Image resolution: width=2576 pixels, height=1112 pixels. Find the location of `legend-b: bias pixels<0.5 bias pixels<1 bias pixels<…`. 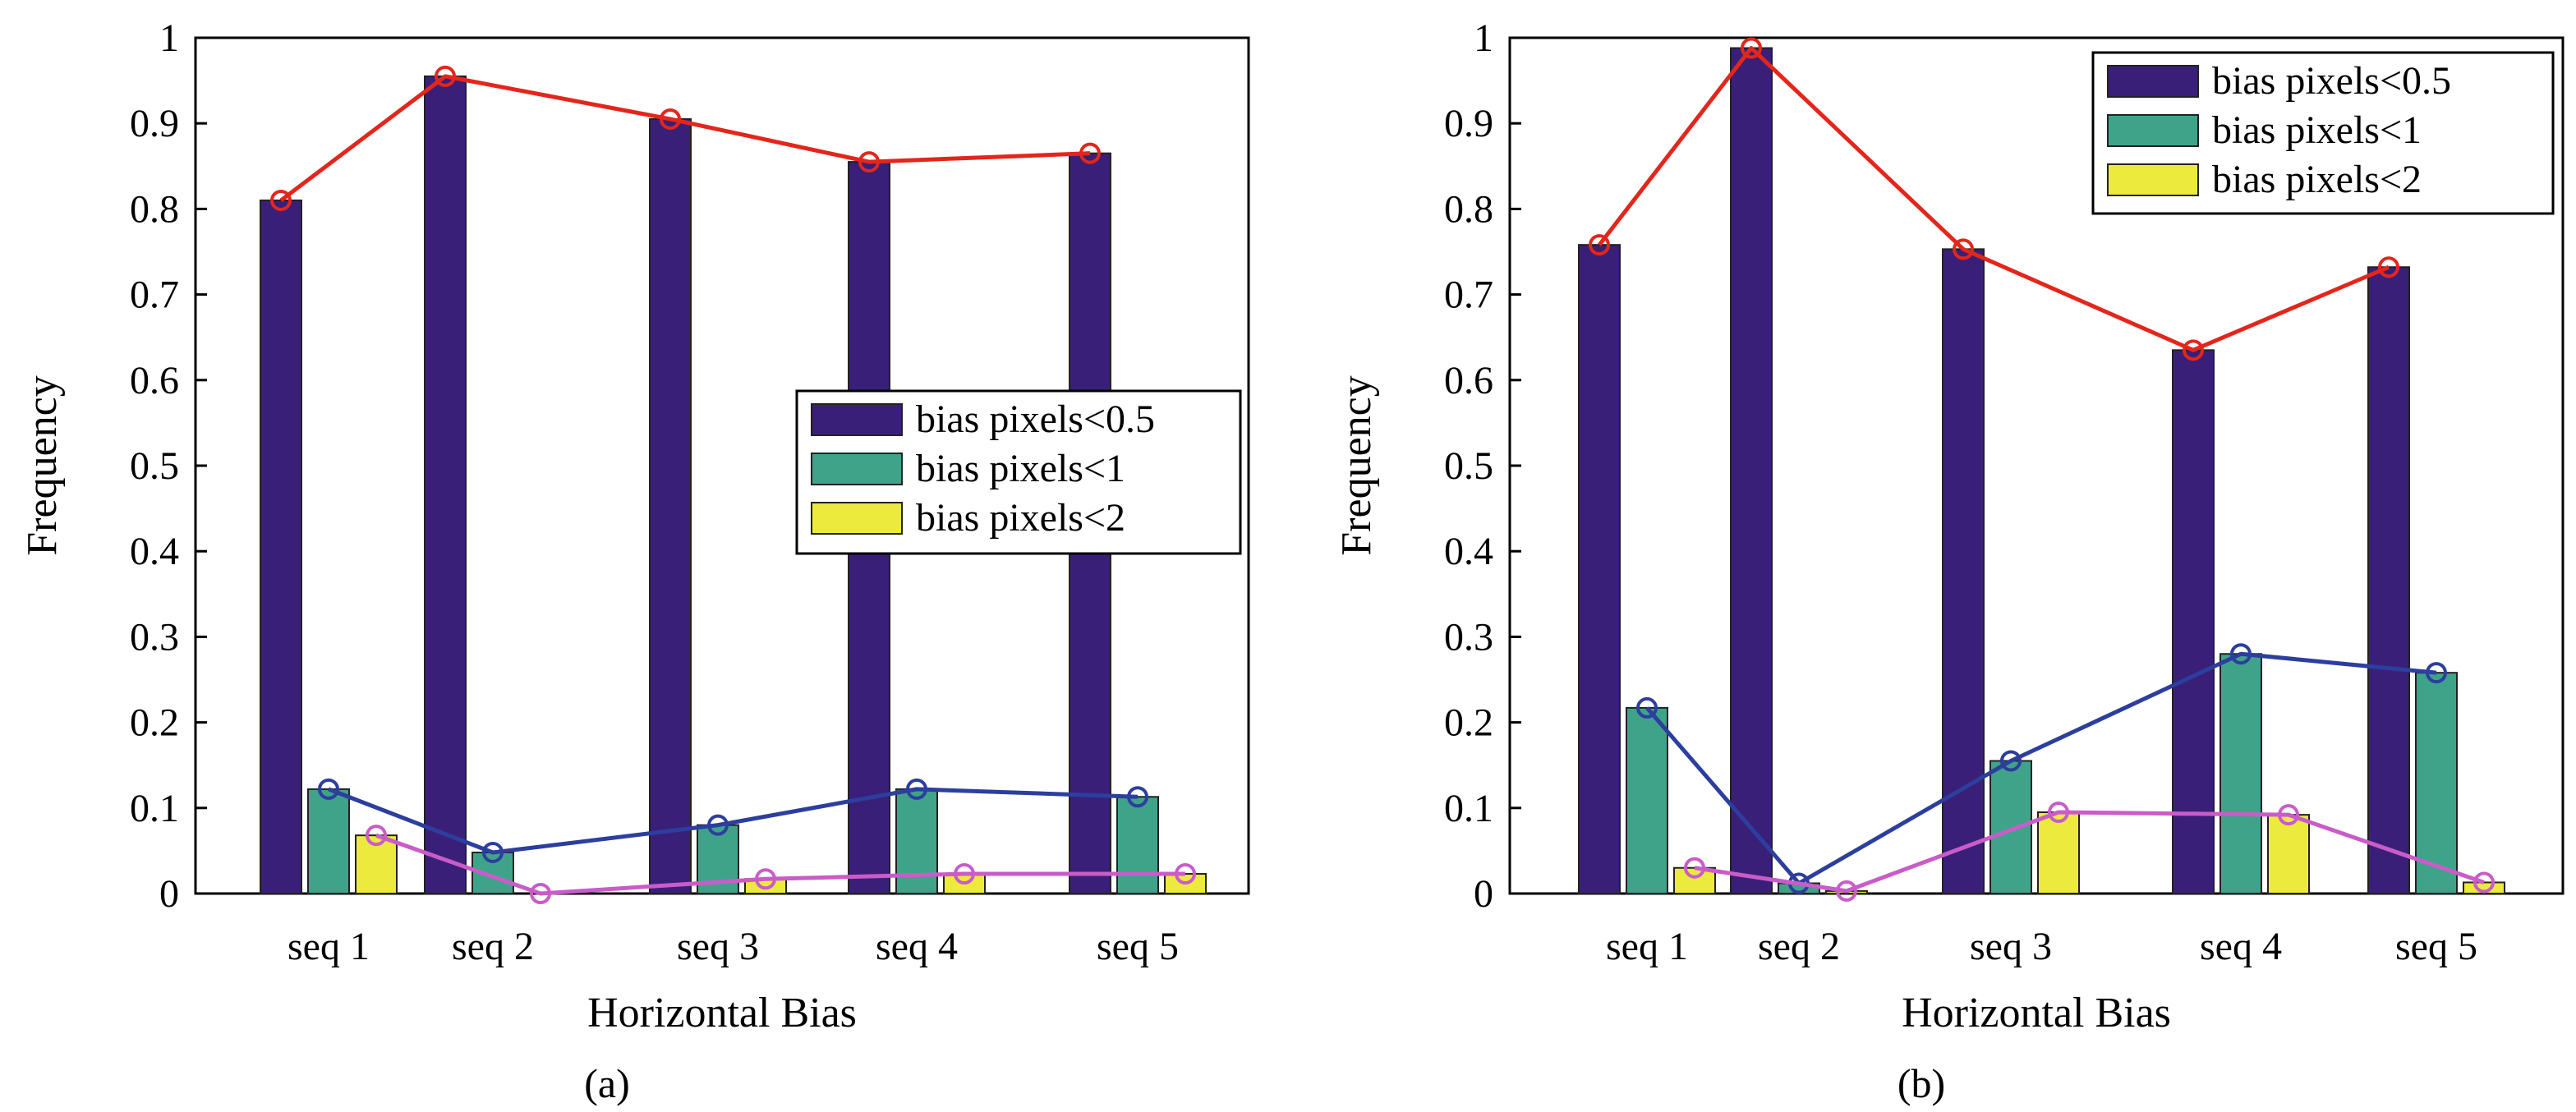

legend-b: bias pixels<0.5 bias pixels<1 bias pixels<… is located at coordinates (2323, 133).